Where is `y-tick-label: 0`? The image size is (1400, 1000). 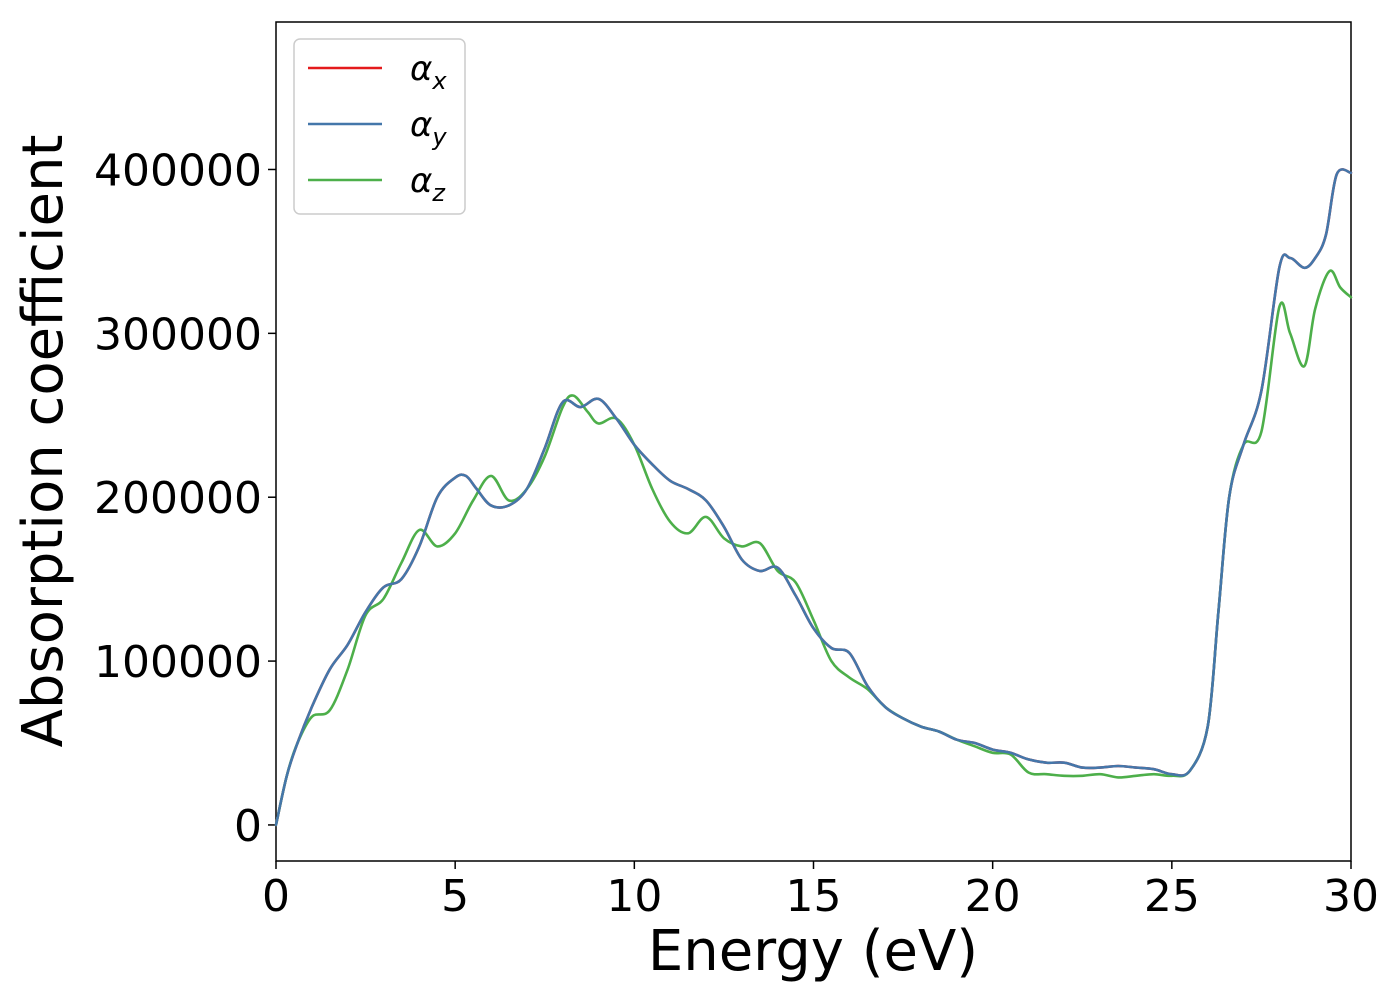
y-tick-label: 0 is located at coordinates (248, 826).